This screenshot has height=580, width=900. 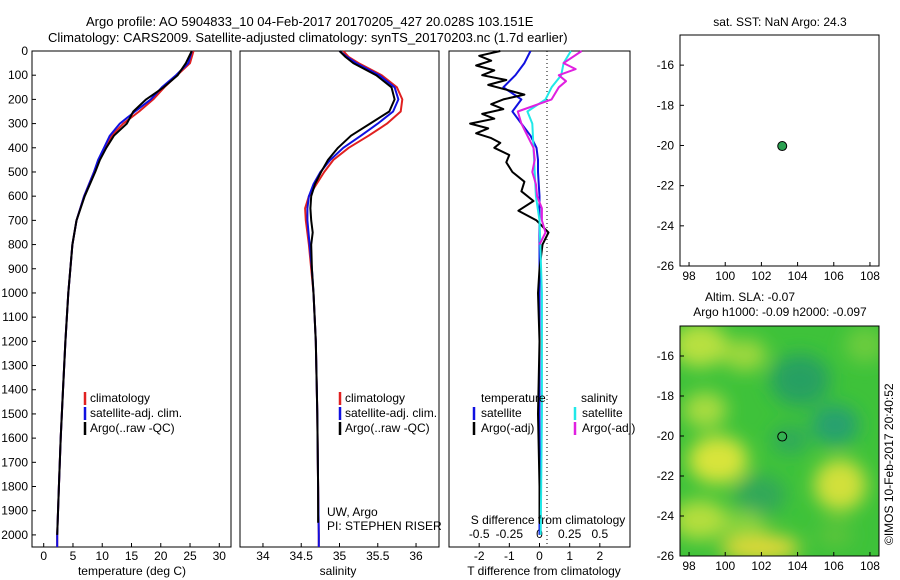 What do you see at coordinates (889, 464) in the screenshot?
I see `imos-side-label: ©IMOS 10-Feb-2017 20:40:52` at bounding box center [889, 464].